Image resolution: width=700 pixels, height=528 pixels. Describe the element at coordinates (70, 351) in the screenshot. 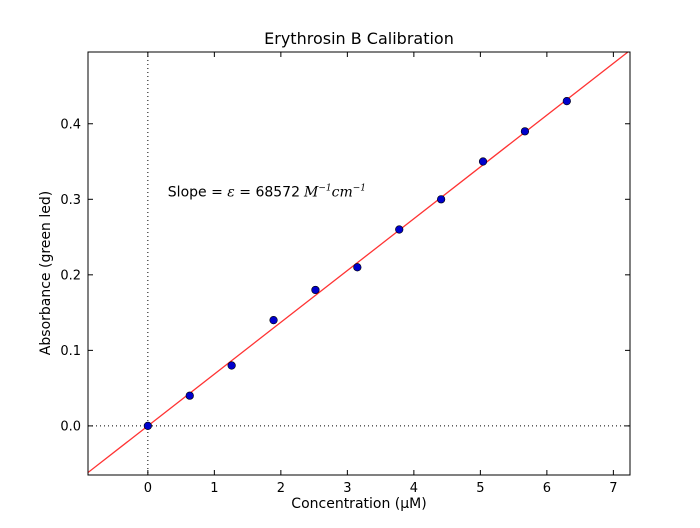

I see `y-tick-label: 0.1` at that location.